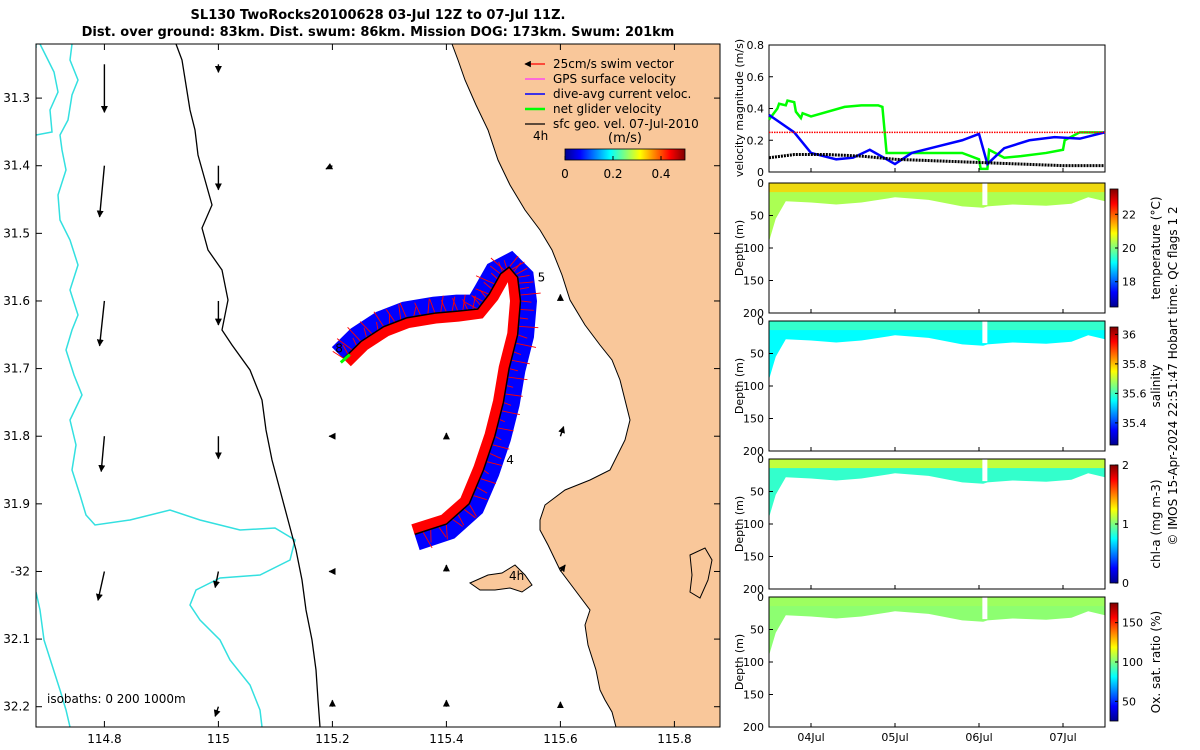  I want to click on colorbar-tick-label: 35.4, so click(1134, 423).